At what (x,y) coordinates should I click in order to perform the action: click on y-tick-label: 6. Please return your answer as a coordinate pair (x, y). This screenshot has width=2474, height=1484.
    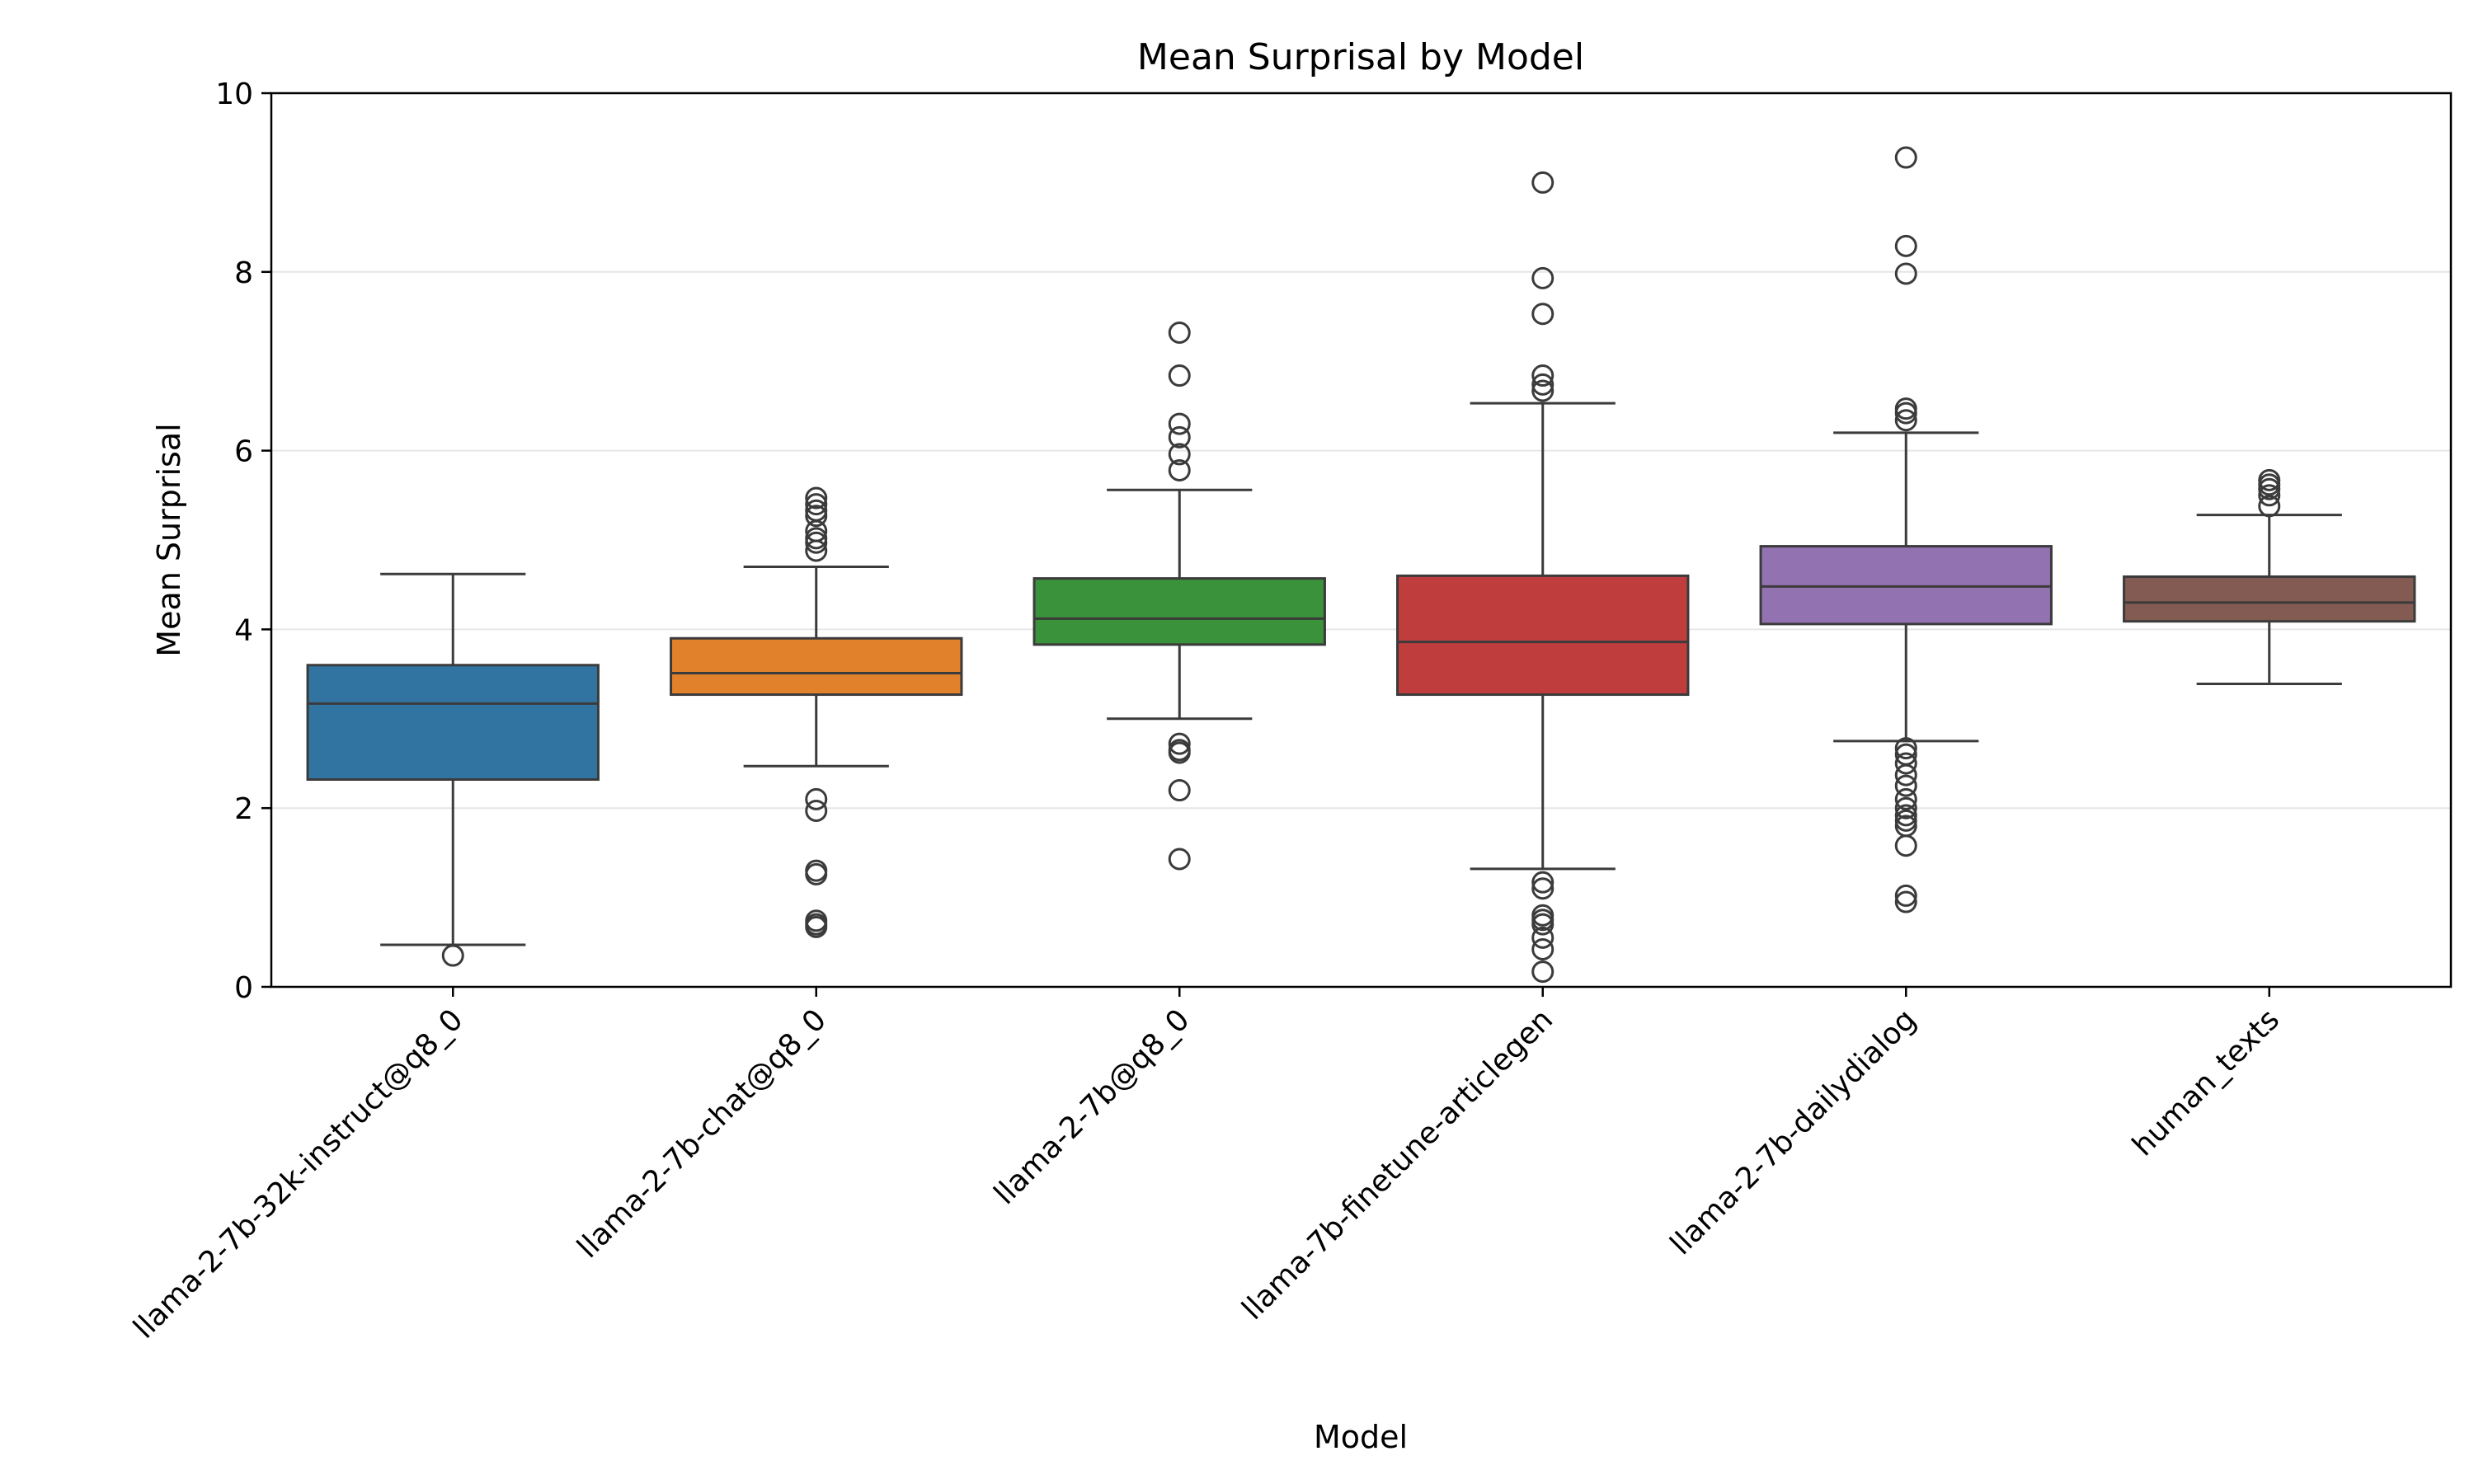
    Looking at the image, I should click on (243, 452).